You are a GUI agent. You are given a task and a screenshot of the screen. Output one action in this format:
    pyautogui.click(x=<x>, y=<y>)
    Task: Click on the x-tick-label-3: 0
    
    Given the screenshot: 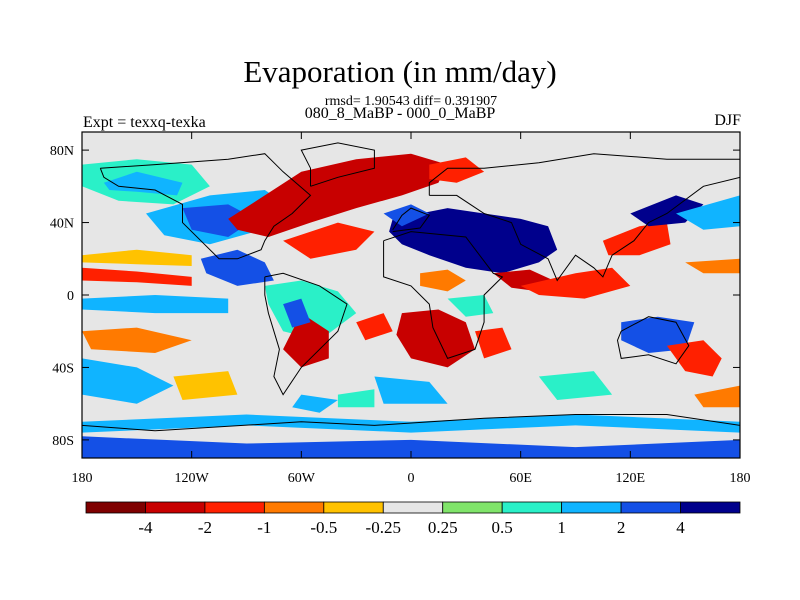 What is the action you would take?
    pyautogui.click(x=411, y=478)
    